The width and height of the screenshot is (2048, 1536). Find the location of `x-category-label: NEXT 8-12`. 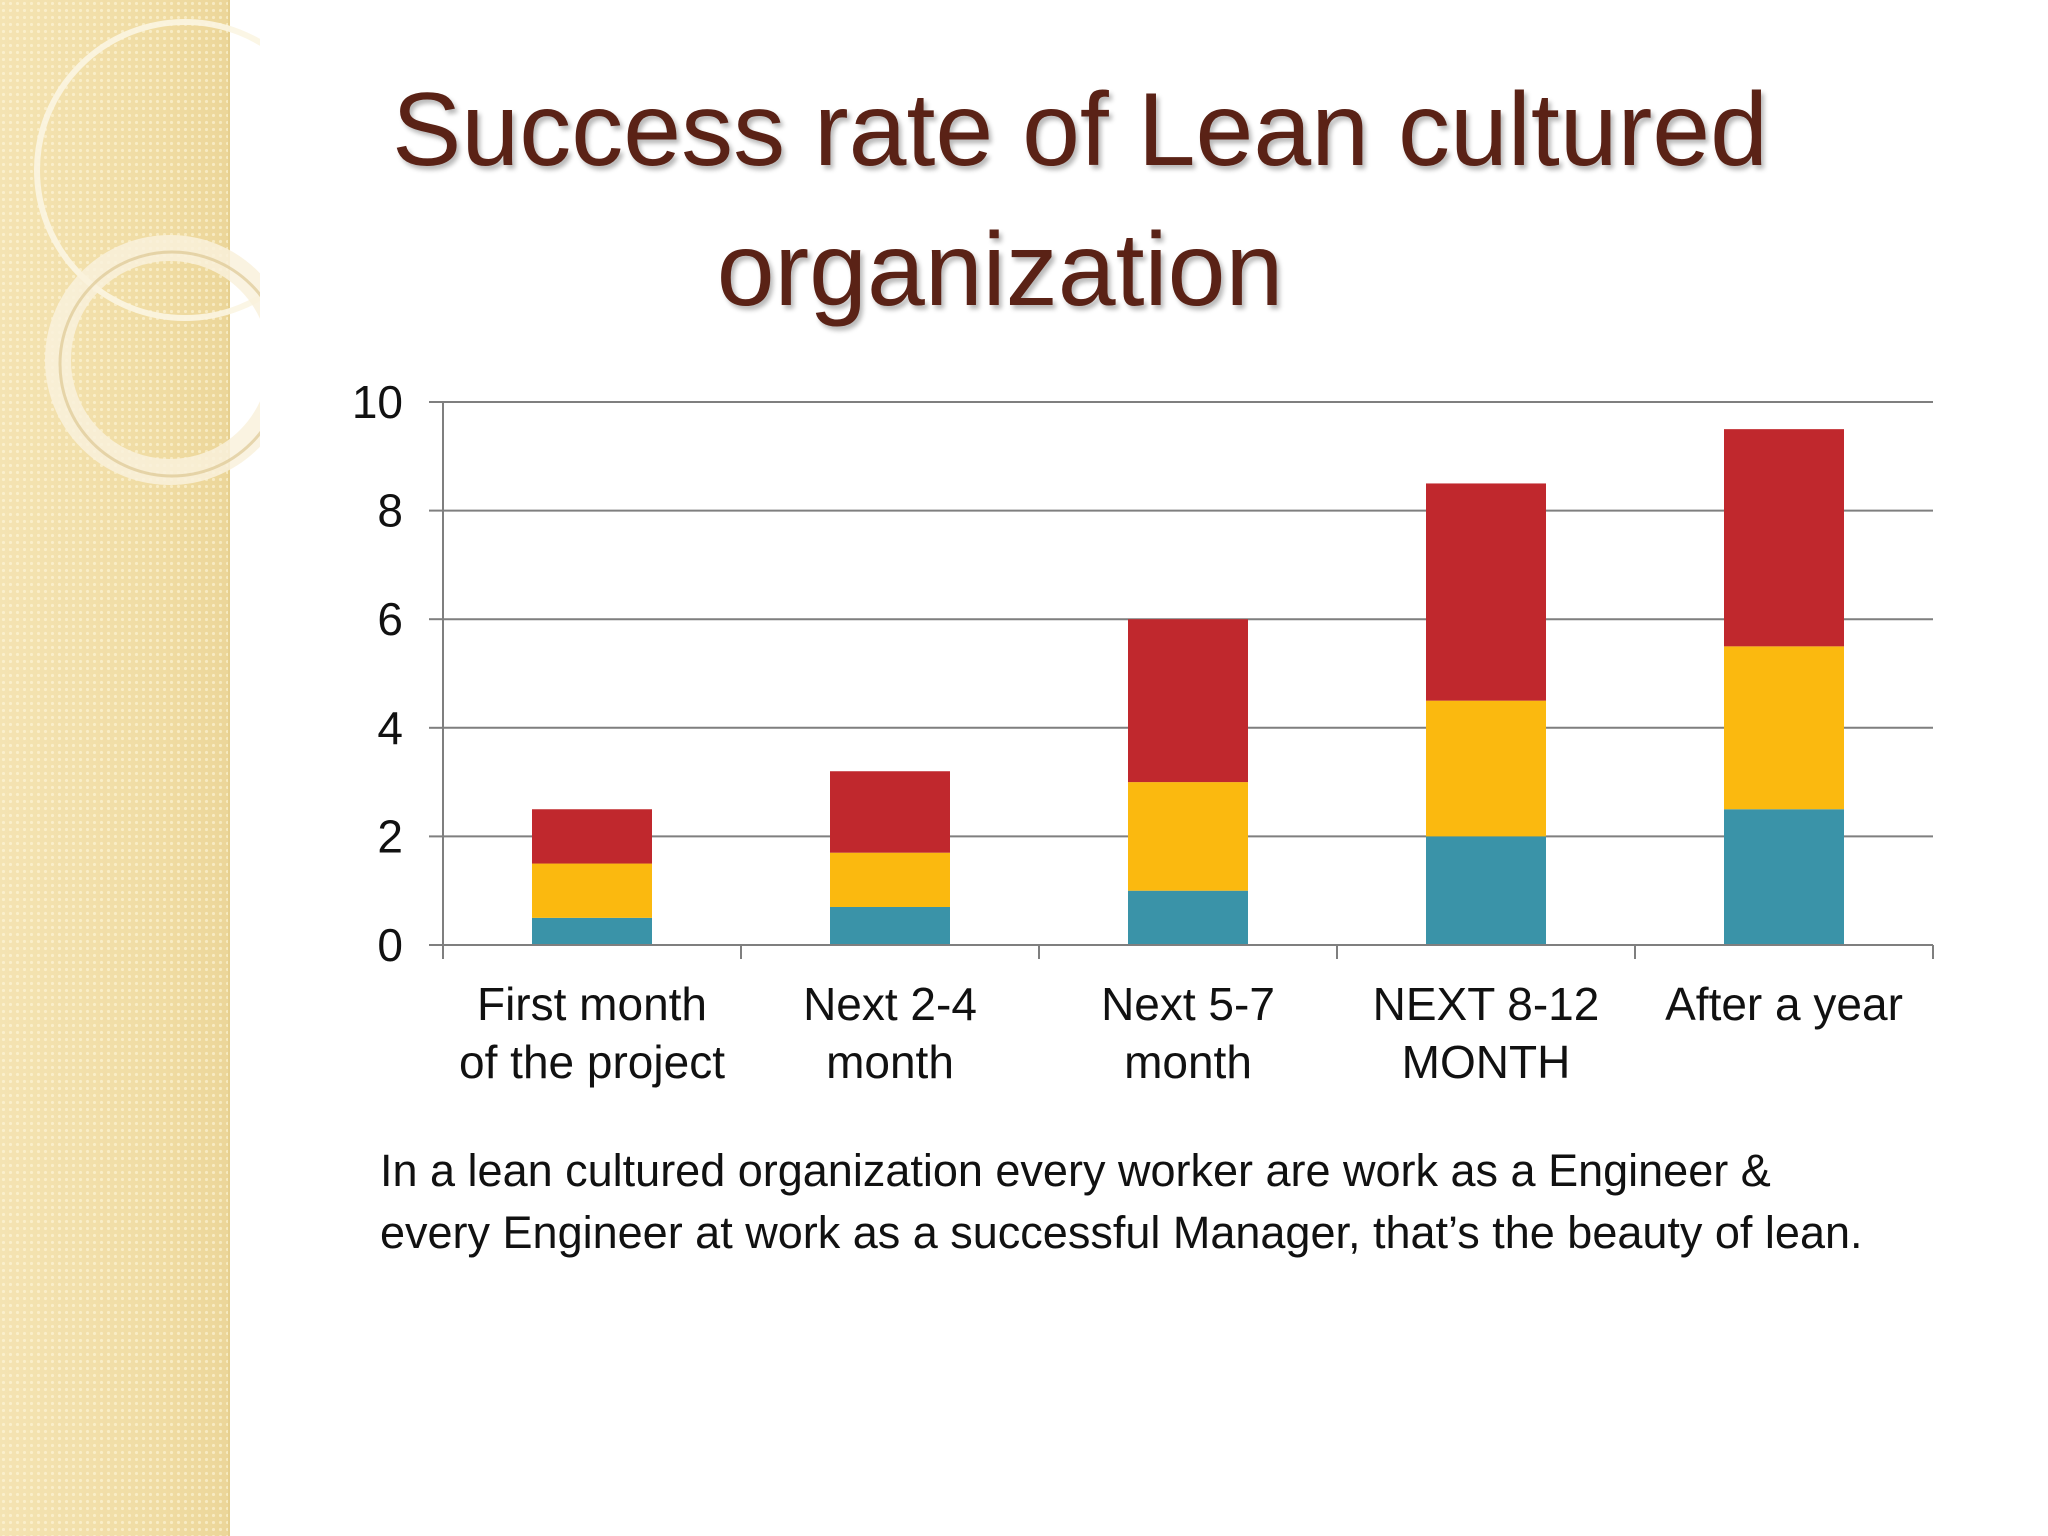

x-category-label: NEXT 8-12 is located at coordinates (1486, 1004).